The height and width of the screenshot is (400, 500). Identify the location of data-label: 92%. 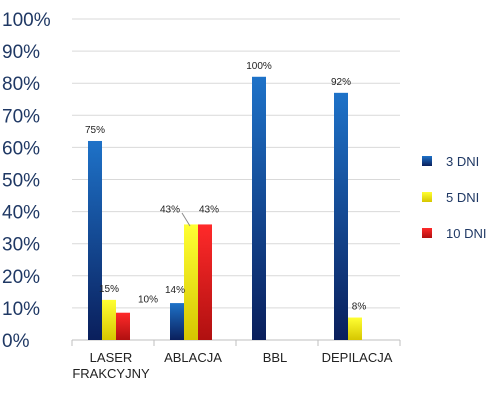
(341, 82).